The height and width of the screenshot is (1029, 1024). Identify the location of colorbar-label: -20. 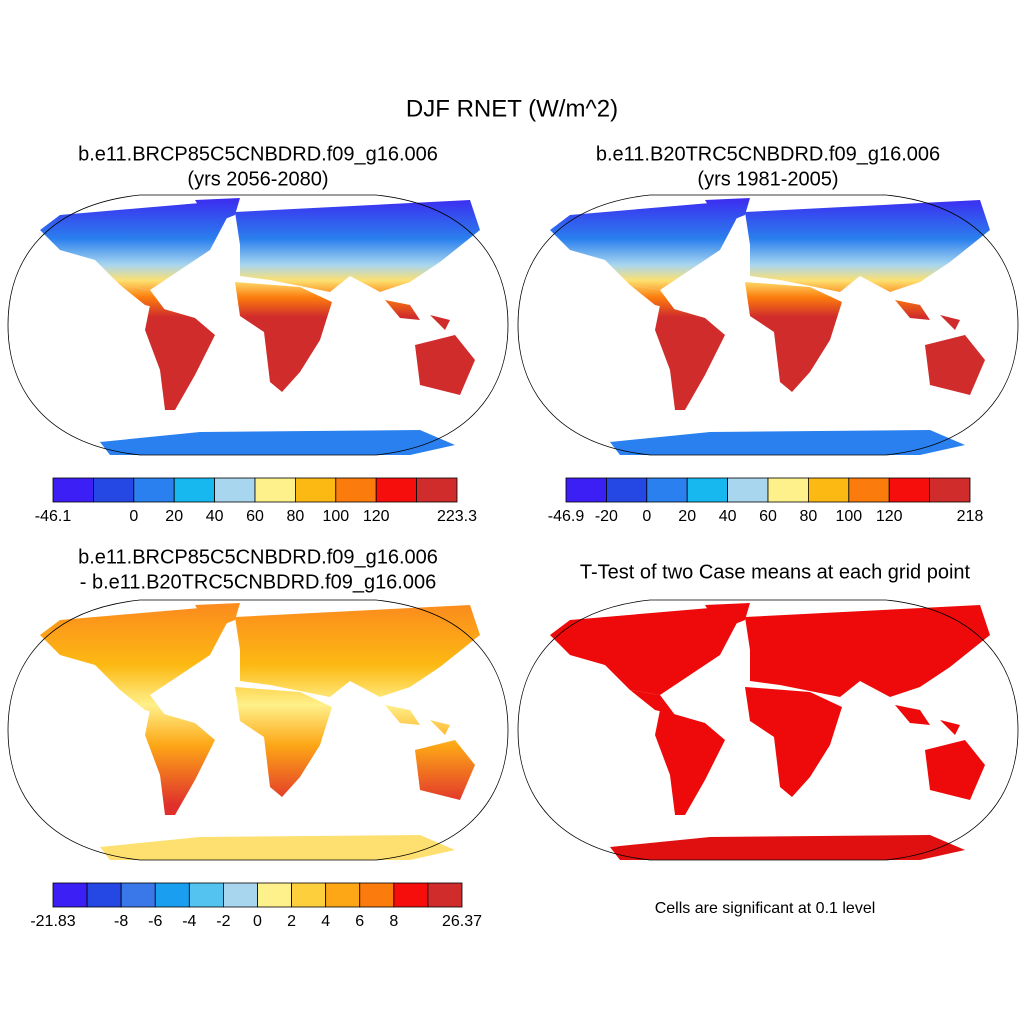
(606, 516).